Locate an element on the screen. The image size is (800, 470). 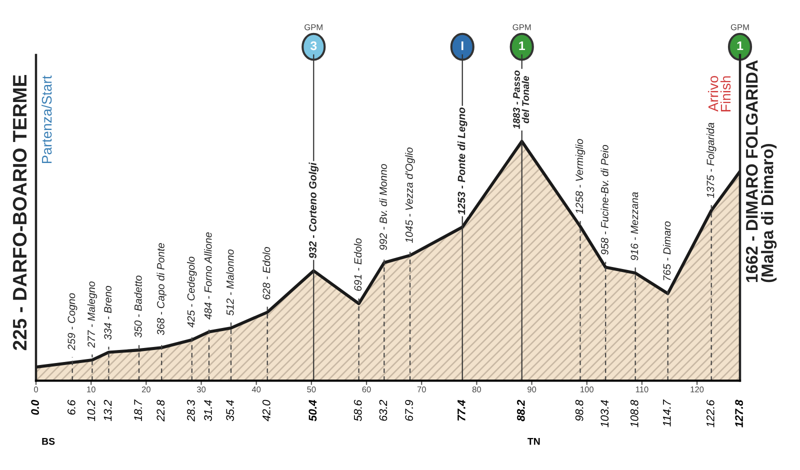
text: TN is located at coordinates (534, 441).